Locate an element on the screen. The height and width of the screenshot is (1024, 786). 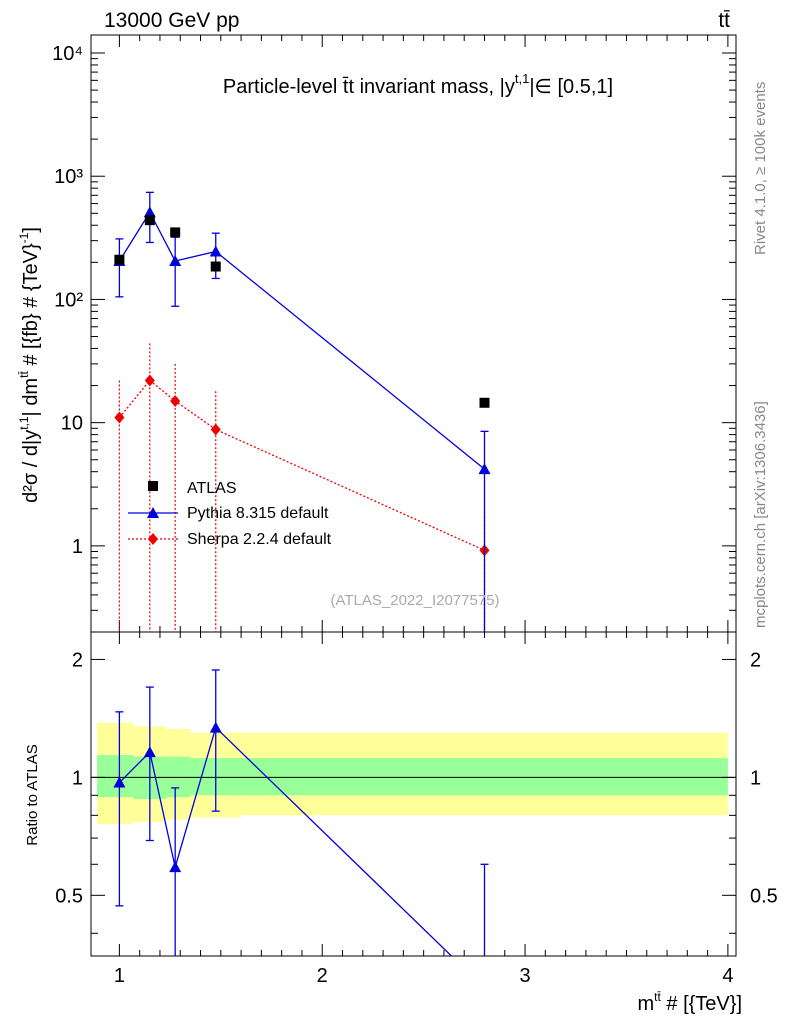
x-tick-label: 1 is located at coordinates (119, 976).